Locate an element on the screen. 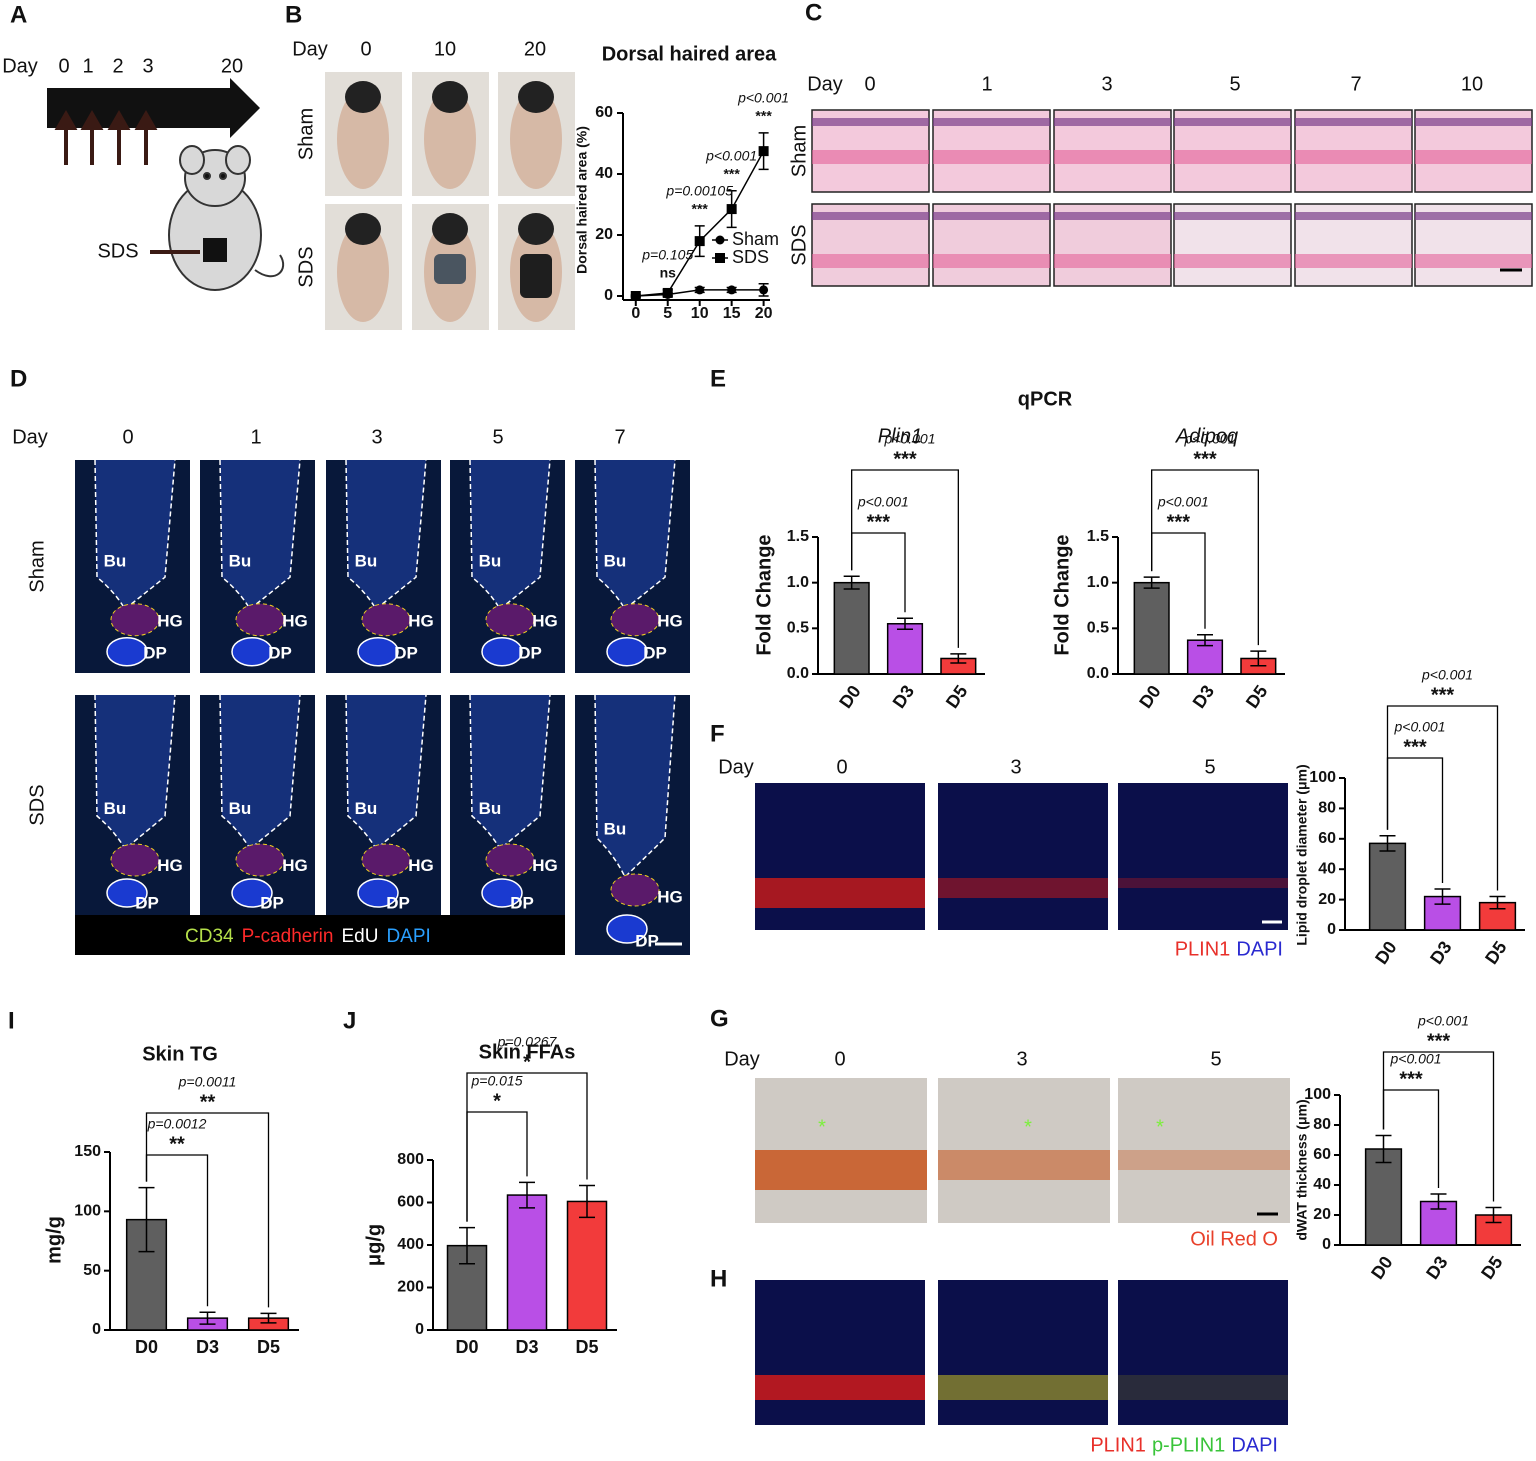 The width and height of the screenshot is (1536, 1461). y-tick-label: 1.5 is located at coordinates (798, 536).